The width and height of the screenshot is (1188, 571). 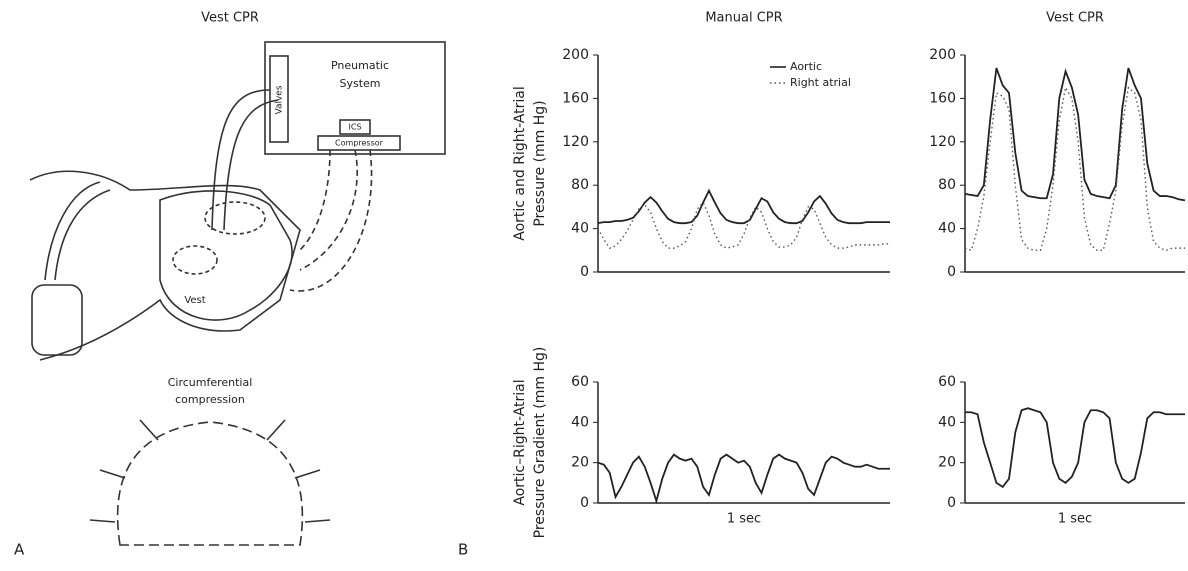 What do you see at coordinates (226, 255) in the screenshot?
I see `vest` at bounding box center [226, 255].